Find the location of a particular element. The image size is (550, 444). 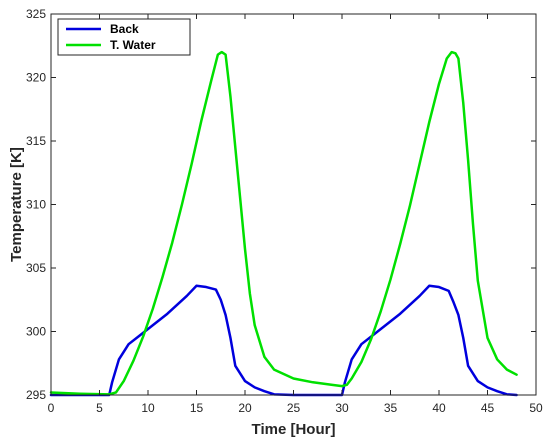

x-tick-label: 15 is located at coordinates (197, 408).